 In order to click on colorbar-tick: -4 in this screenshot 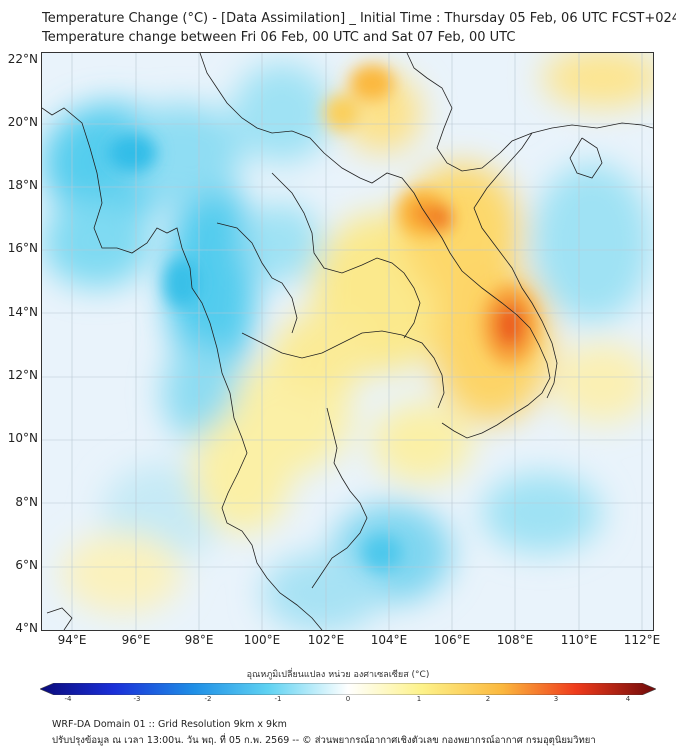, I will do `click(68, 699)`.